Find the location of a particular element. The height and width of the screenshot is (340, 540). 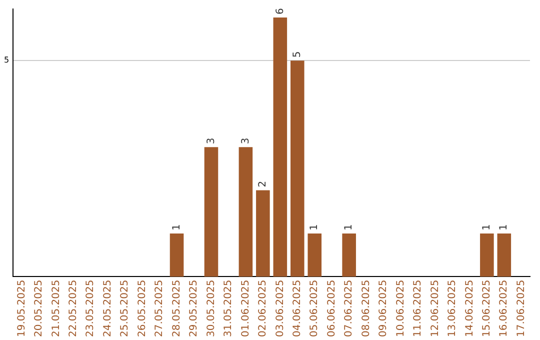

x-tick-label: 02.06.2025 is located at coordinates (263, 309).